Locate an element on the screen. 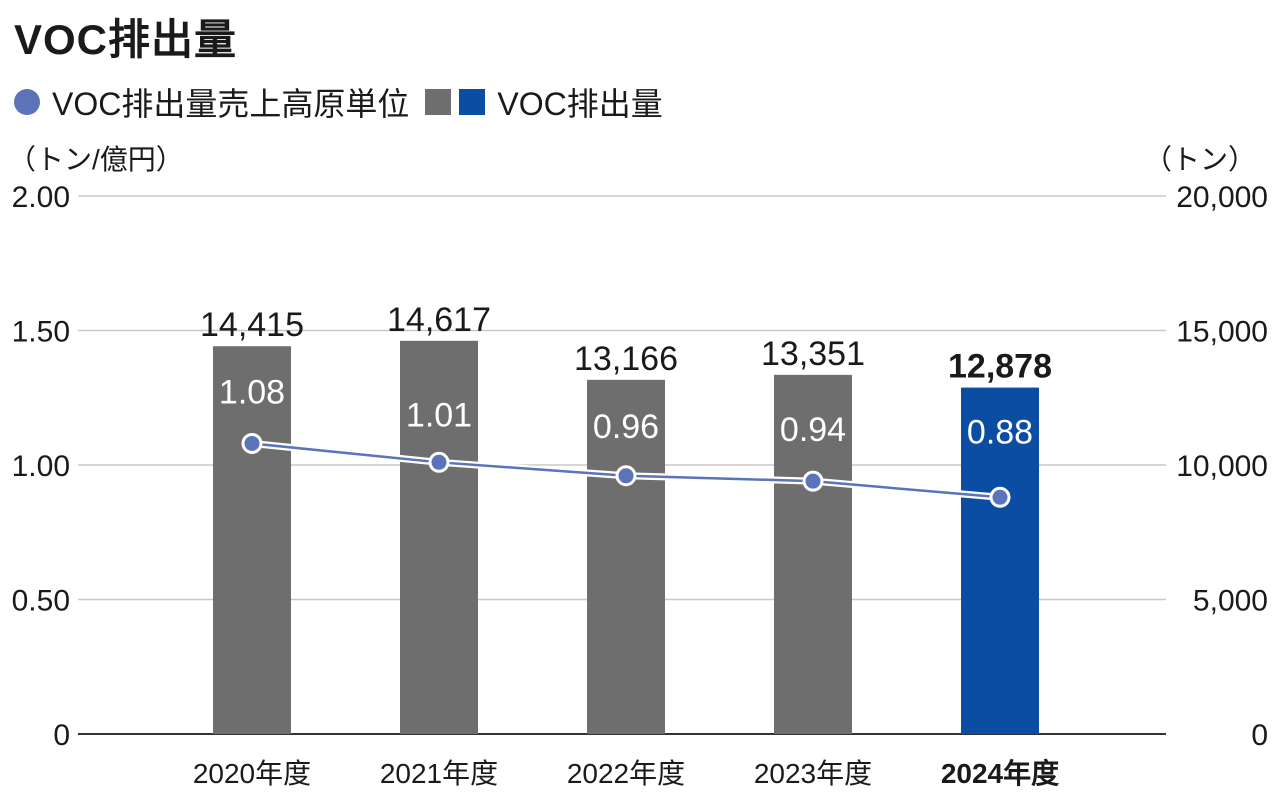  legend-label-voc: VOC排出量 is located at coordinates (580, 104).